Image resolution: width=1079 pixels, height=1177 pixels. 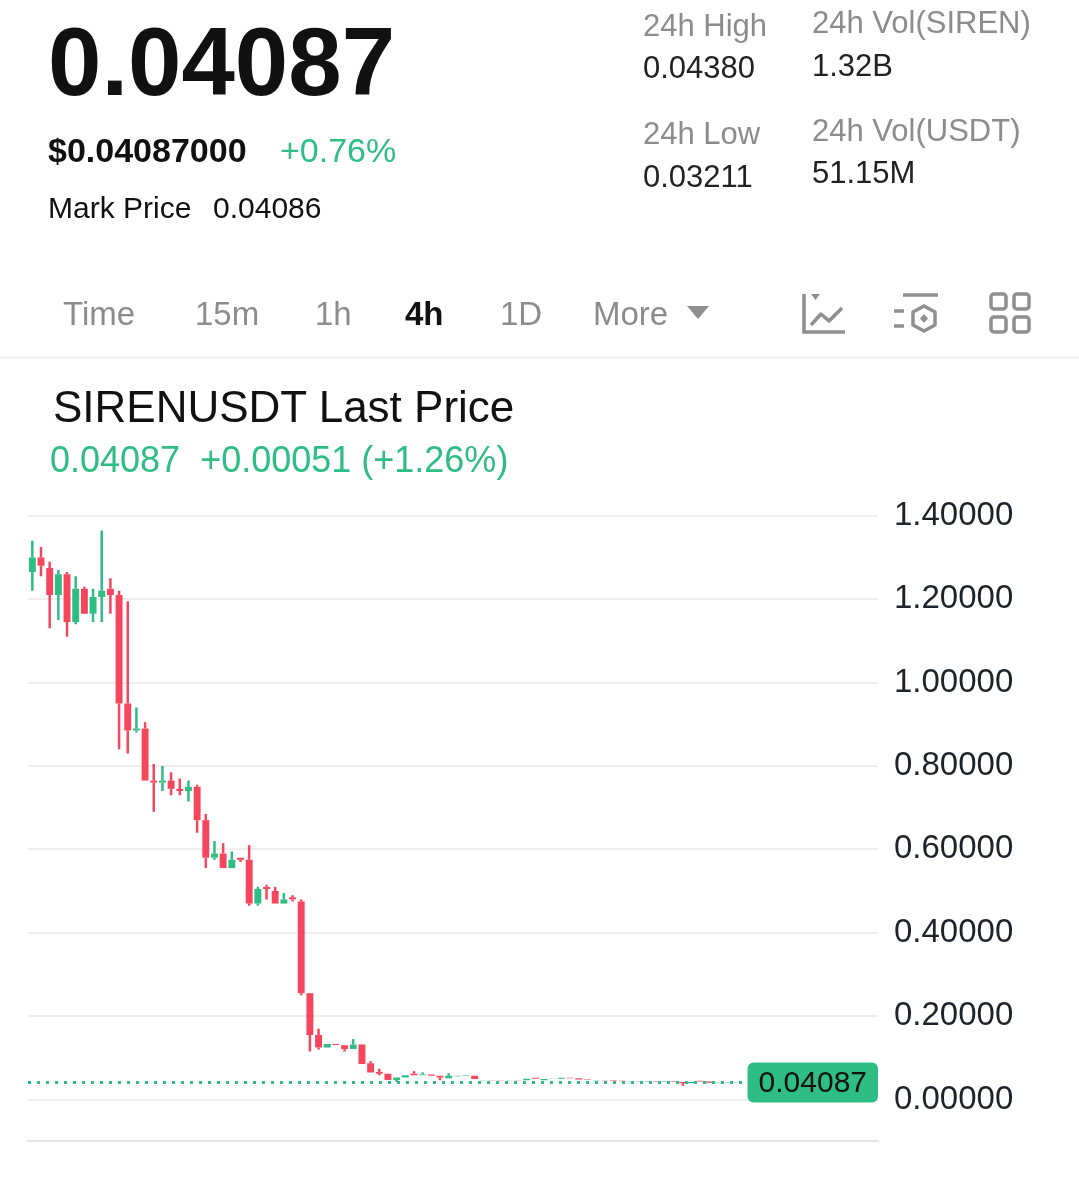 I want to click on text: 24h Low, so click(x=702, y=133).